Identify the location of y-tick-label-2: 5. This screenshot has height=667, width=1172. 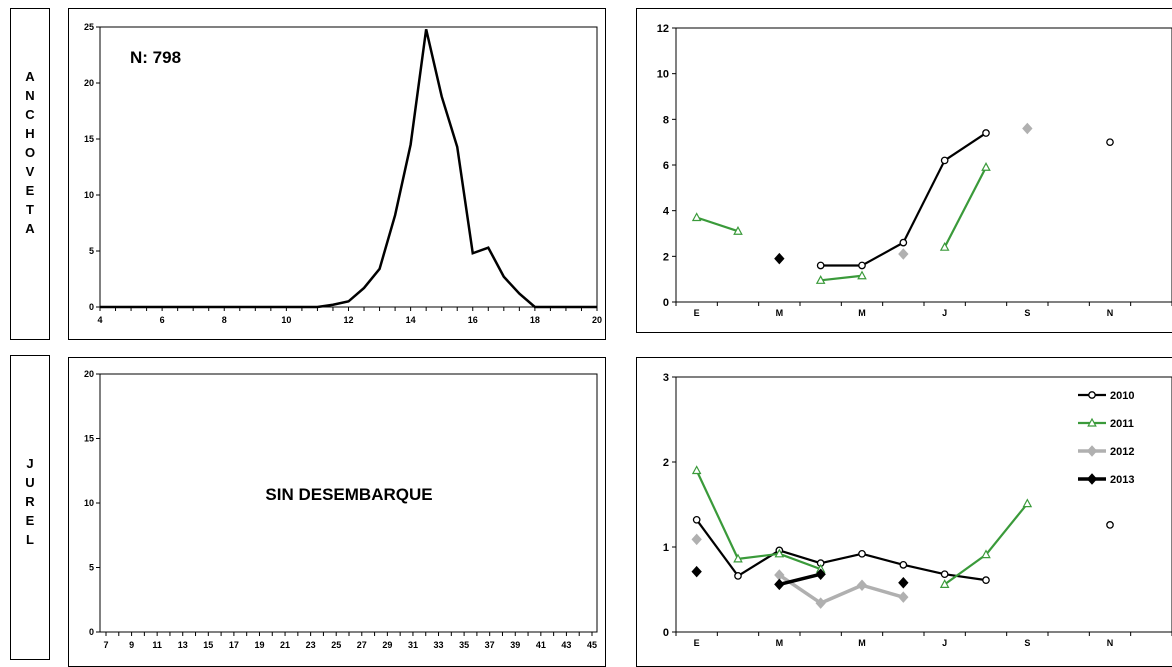
(91, 568).